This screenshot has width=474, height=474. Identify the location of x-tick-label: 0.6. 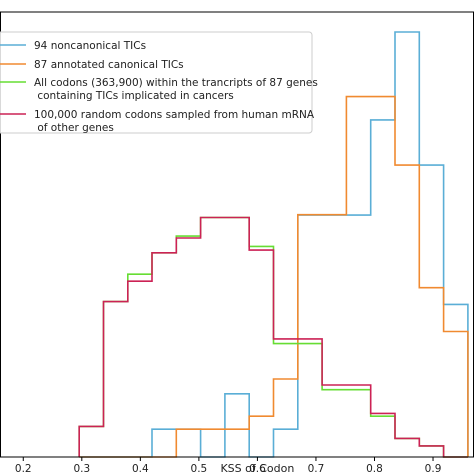
(257, 468).